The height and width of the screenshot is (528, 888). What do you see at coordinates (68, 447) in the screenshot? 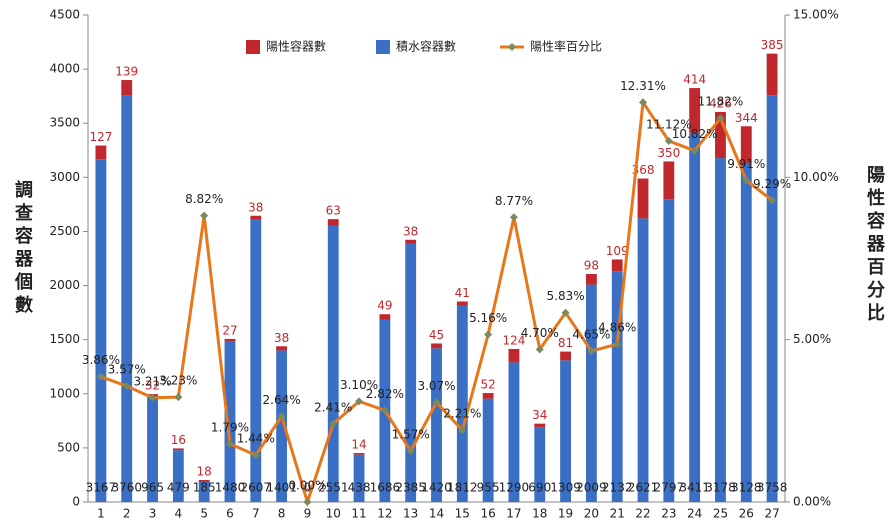
I see `y-tick-label: 500` at bounding box center [68, 447].